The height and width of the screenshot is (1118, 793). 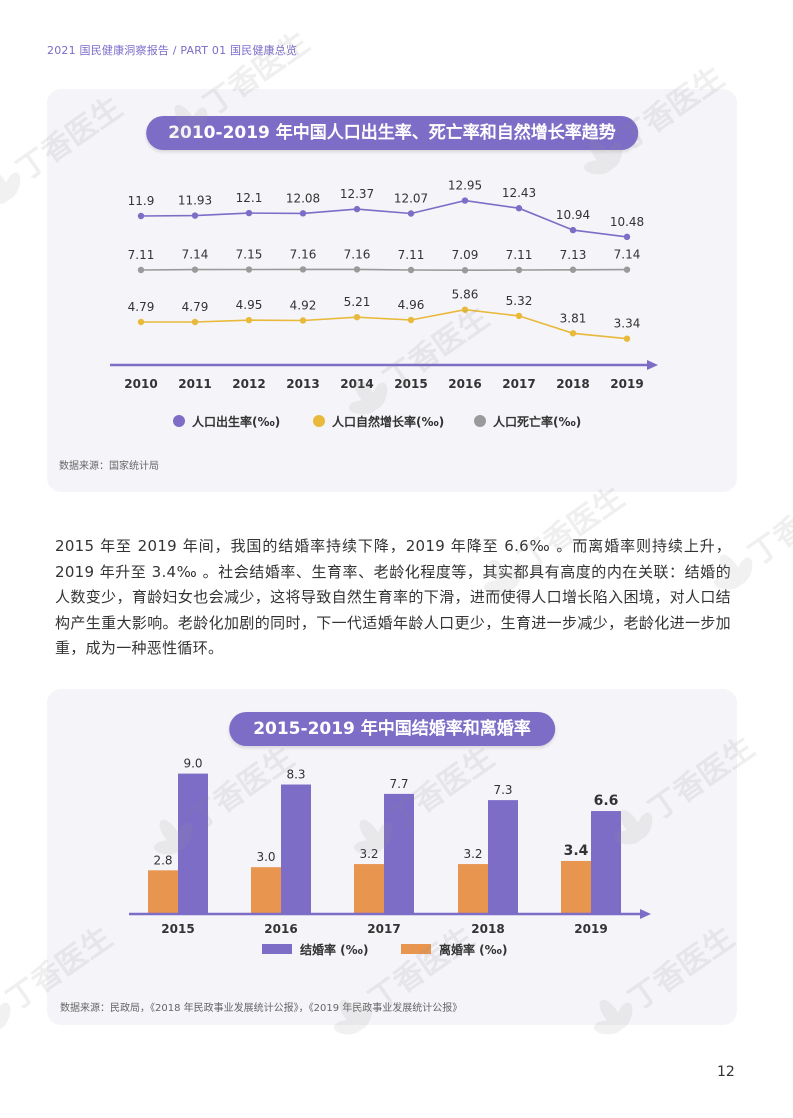 What do you see at coordinates (465, 255) in the screenshot?
I see `data-label: 7.09` at bounding box center [465, 255].